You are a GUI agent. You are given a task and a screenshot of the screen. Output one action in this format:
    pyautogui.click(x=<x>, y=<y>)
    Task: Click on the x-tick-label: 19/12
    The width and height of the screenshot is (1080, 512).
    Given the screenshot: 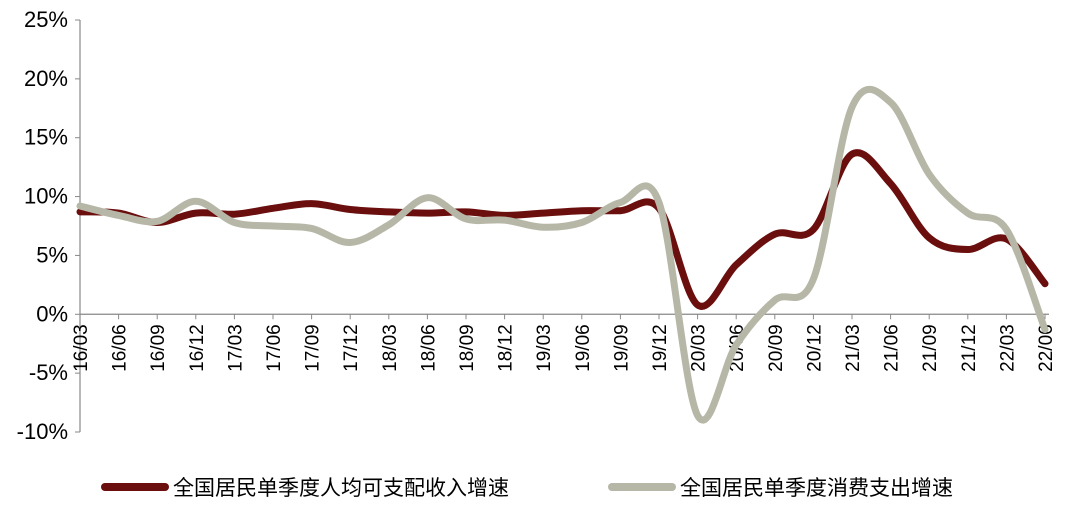 What is the action you would take?
    pyautogui.click(x=660, y=348)
    